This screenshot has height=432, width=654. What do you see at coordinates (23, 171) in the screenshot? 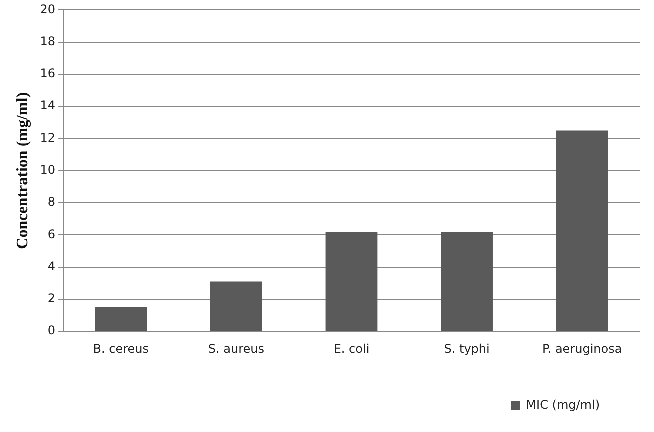
I see `y-axis-title: Concentration (mg/ml)` at bounding box center [23, 171].